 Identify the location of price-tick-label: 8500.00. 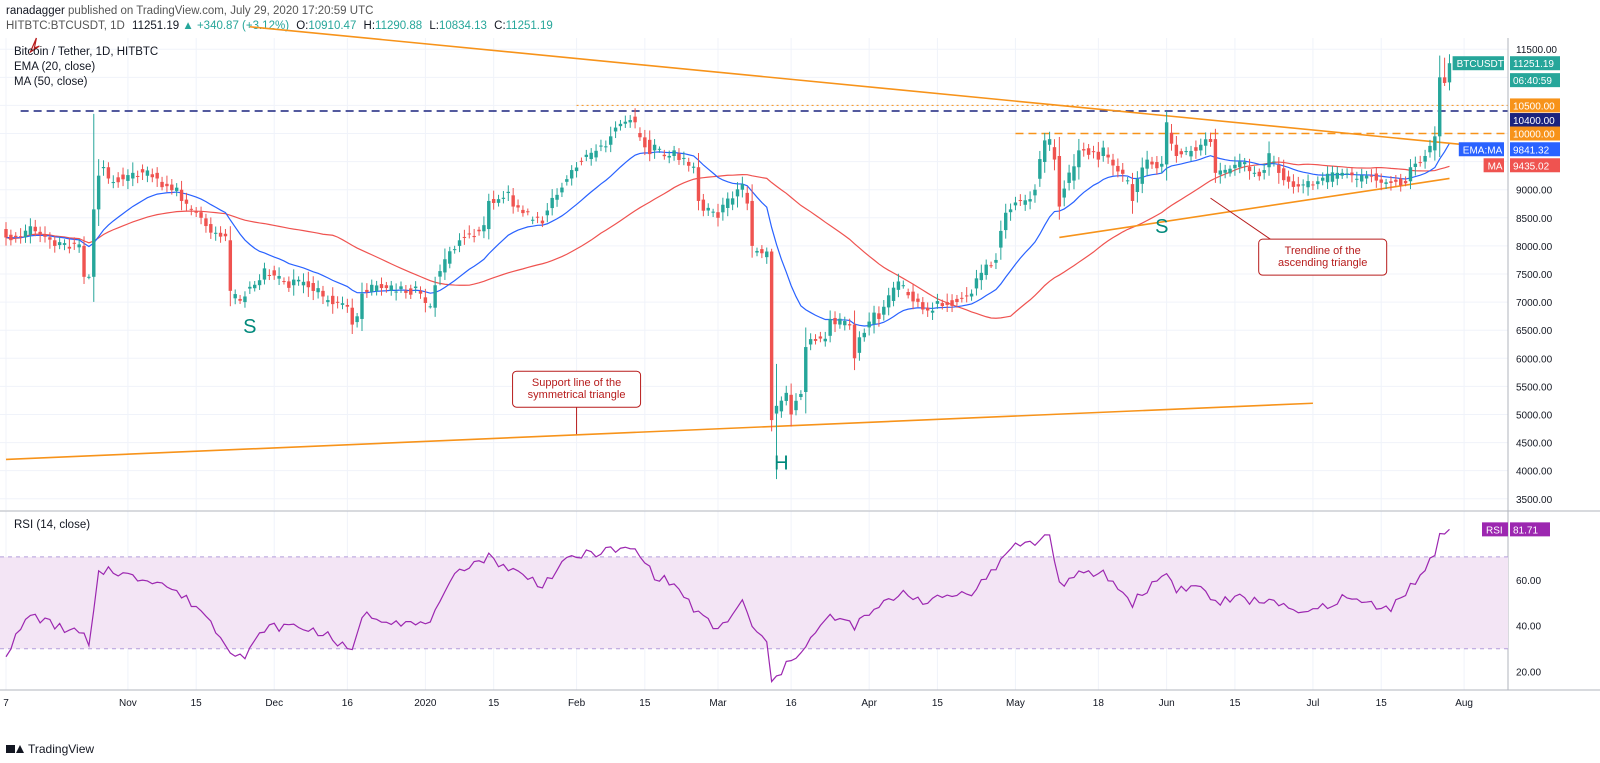
(1534, 219).